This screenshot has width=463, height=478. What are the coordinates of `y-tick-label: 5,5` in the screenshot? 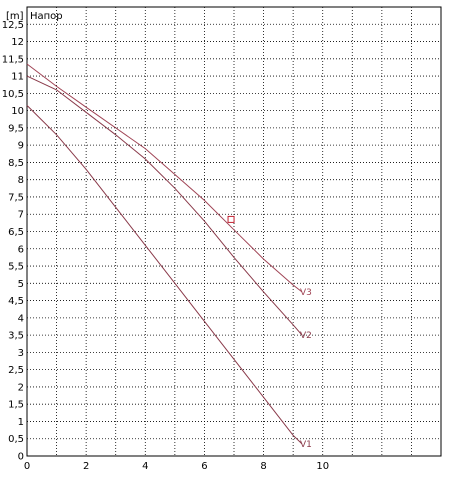 It's located at (16, 267).